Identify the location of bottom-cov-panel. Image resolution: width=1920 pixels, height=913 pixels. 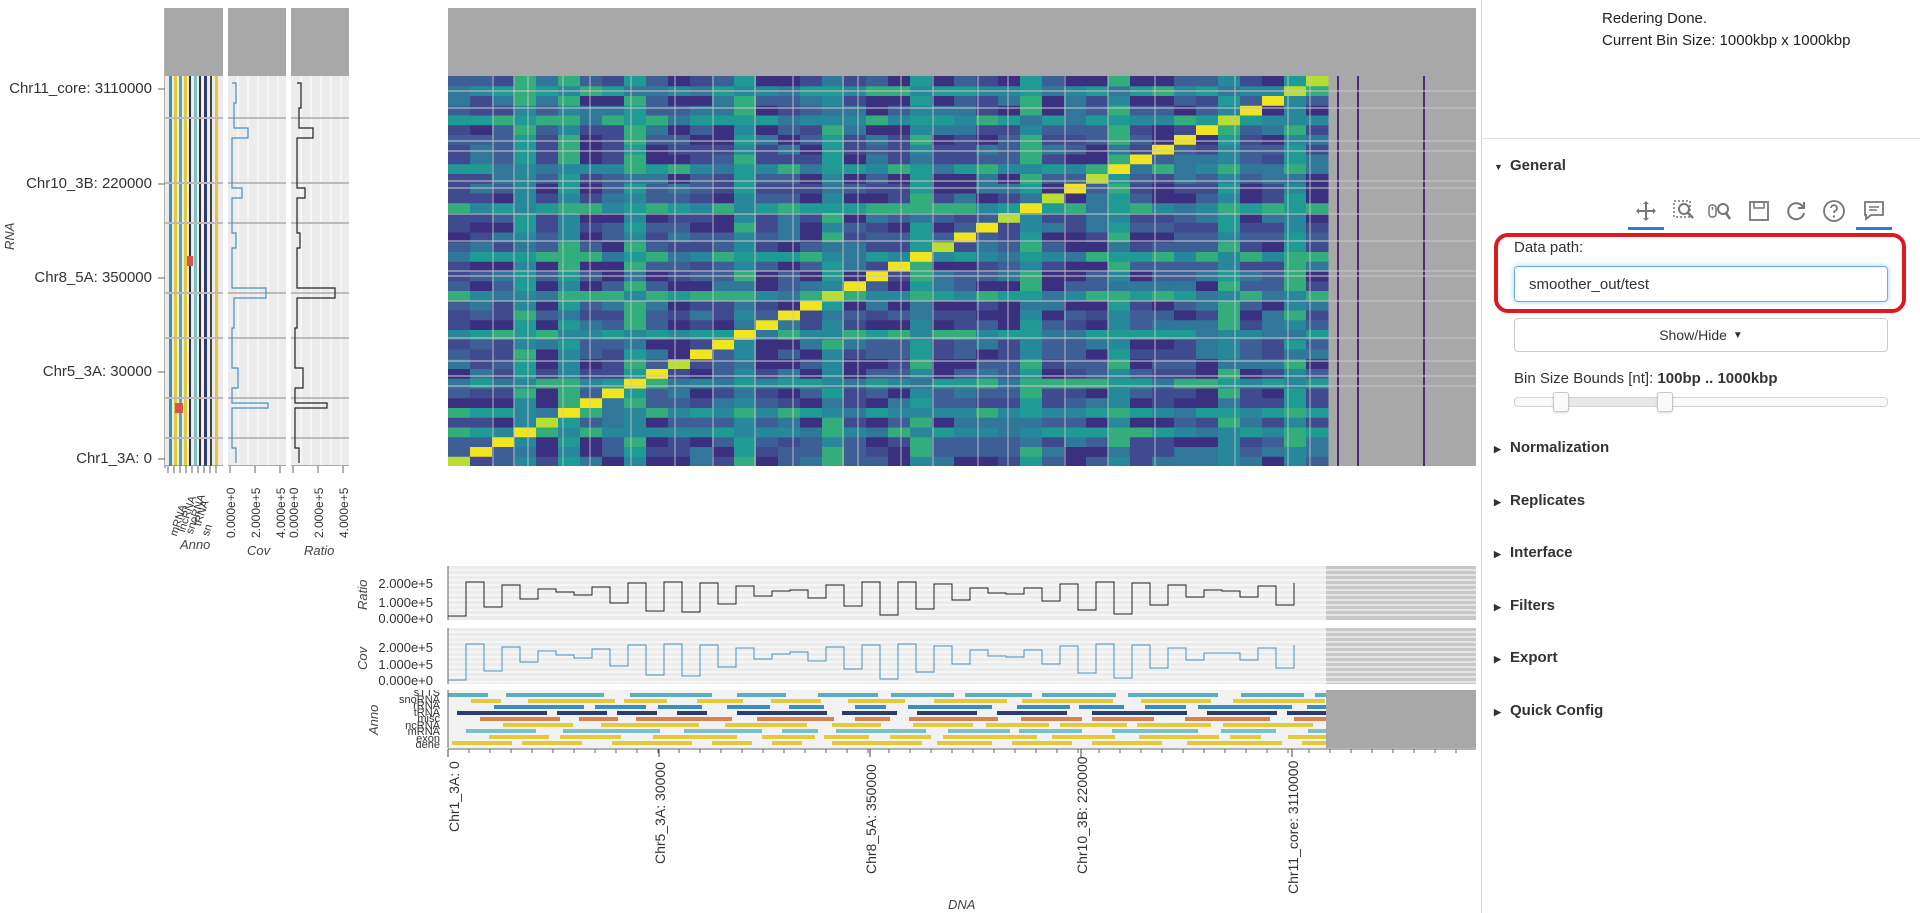
(957, 656).